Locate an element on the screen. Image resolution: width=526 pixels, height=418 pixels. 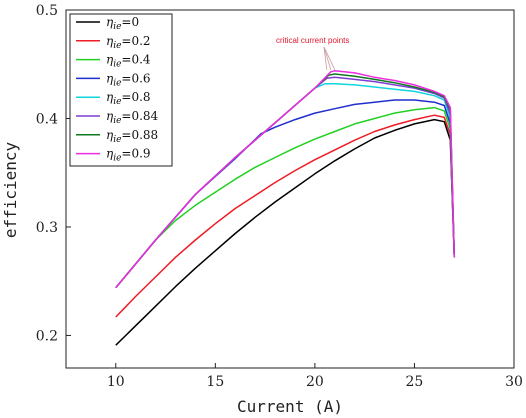
legend-box is located at coordinates (121, 90).